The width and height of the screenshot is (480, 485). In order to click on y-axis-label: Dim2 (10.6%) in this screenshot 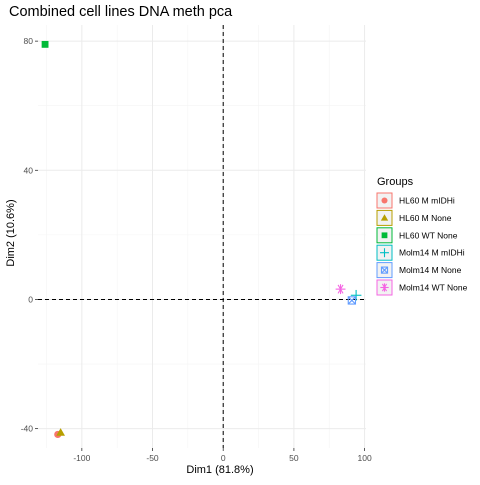, I will do `click(11, 232)`.